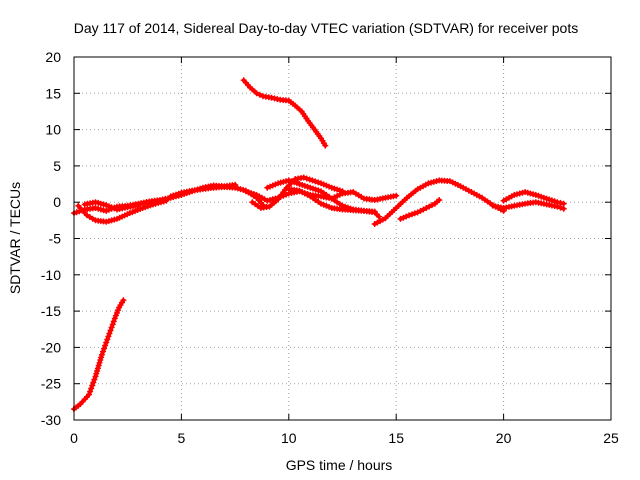  Describe the element at coordinates (15, 238) in the screenshot. I see `y-axis-title: SDTVAR / TECUs` at that location.